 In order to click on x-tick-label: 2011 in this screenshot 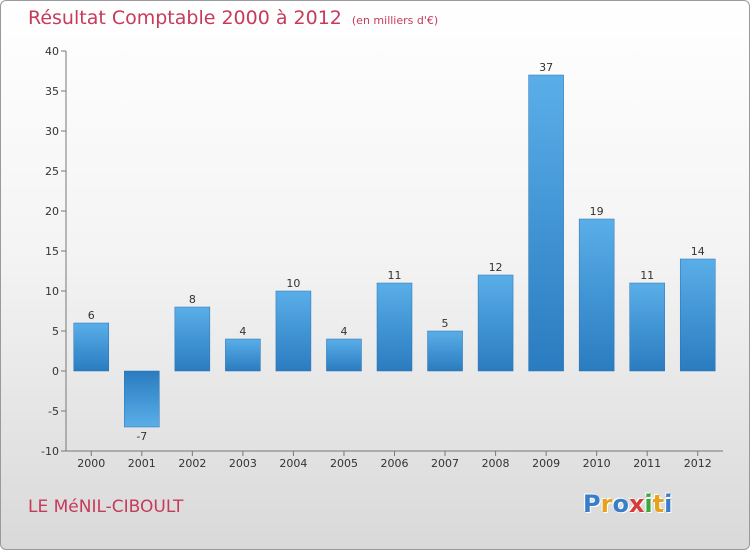, I will do `click(647, 463)`.